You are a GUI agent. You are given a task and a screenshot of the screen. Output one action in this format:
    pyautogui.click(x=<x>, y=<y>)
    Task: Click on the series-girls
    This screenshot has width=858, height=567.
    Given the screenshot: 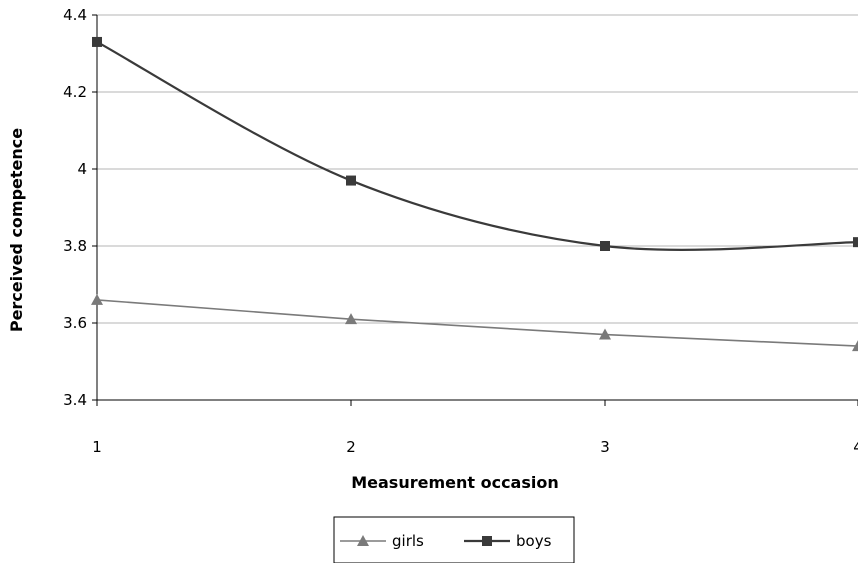 What is the action you would take?
    pyautogui.click(x=474, y=322)
    